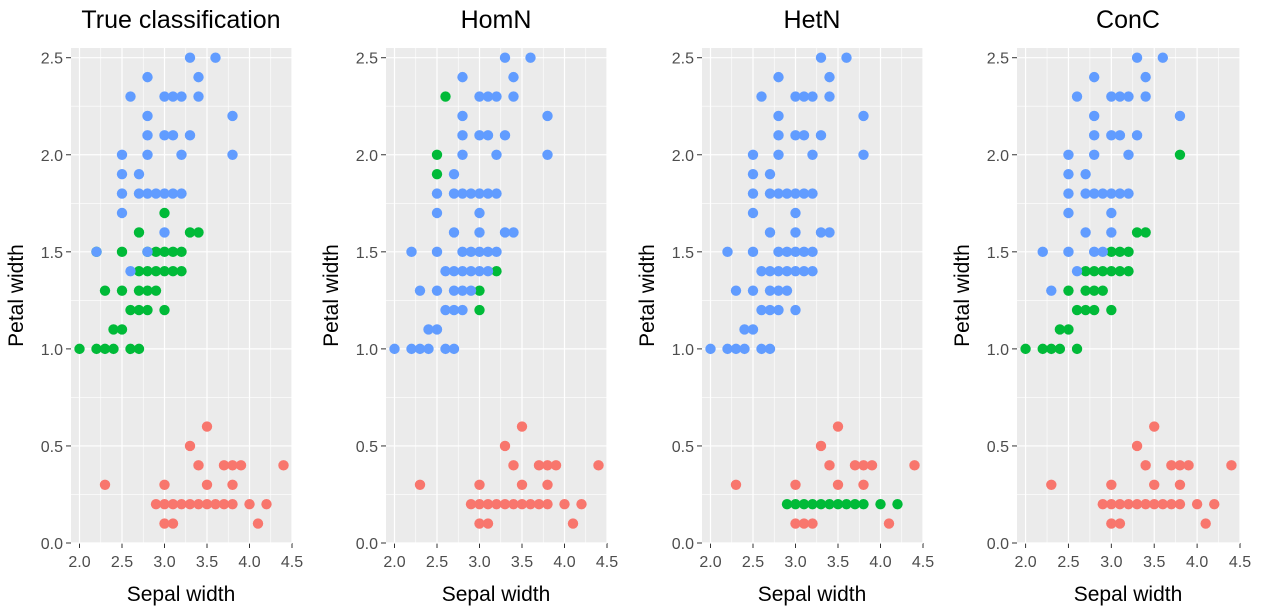 This screenshot has height=613, width=1263. What do you see at coordinates (1128, 594) in the screenshot?
I see `x-axis-label: Sepal width` at bounding box center [1128, 594].